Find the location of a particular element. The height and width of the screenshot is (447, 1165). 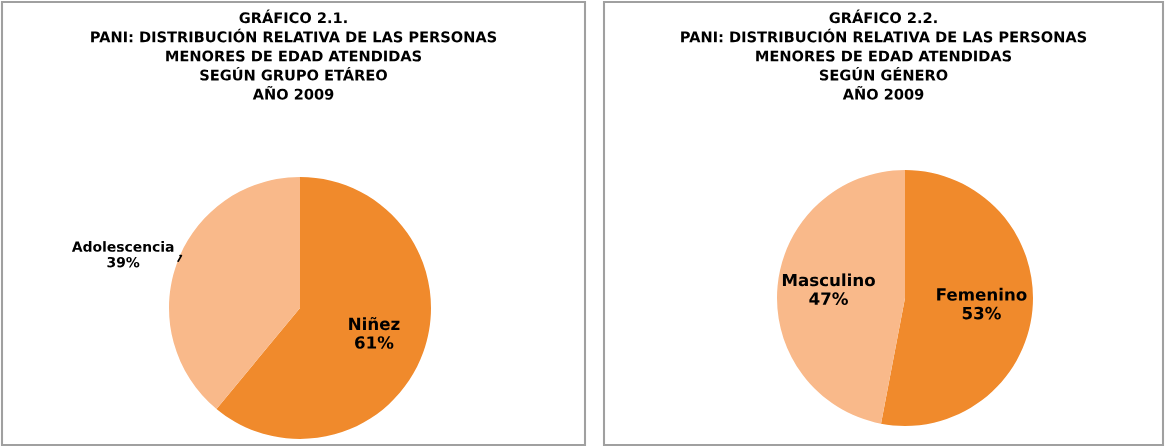

slice-label: Femenino is located at coordinates (982, 294).